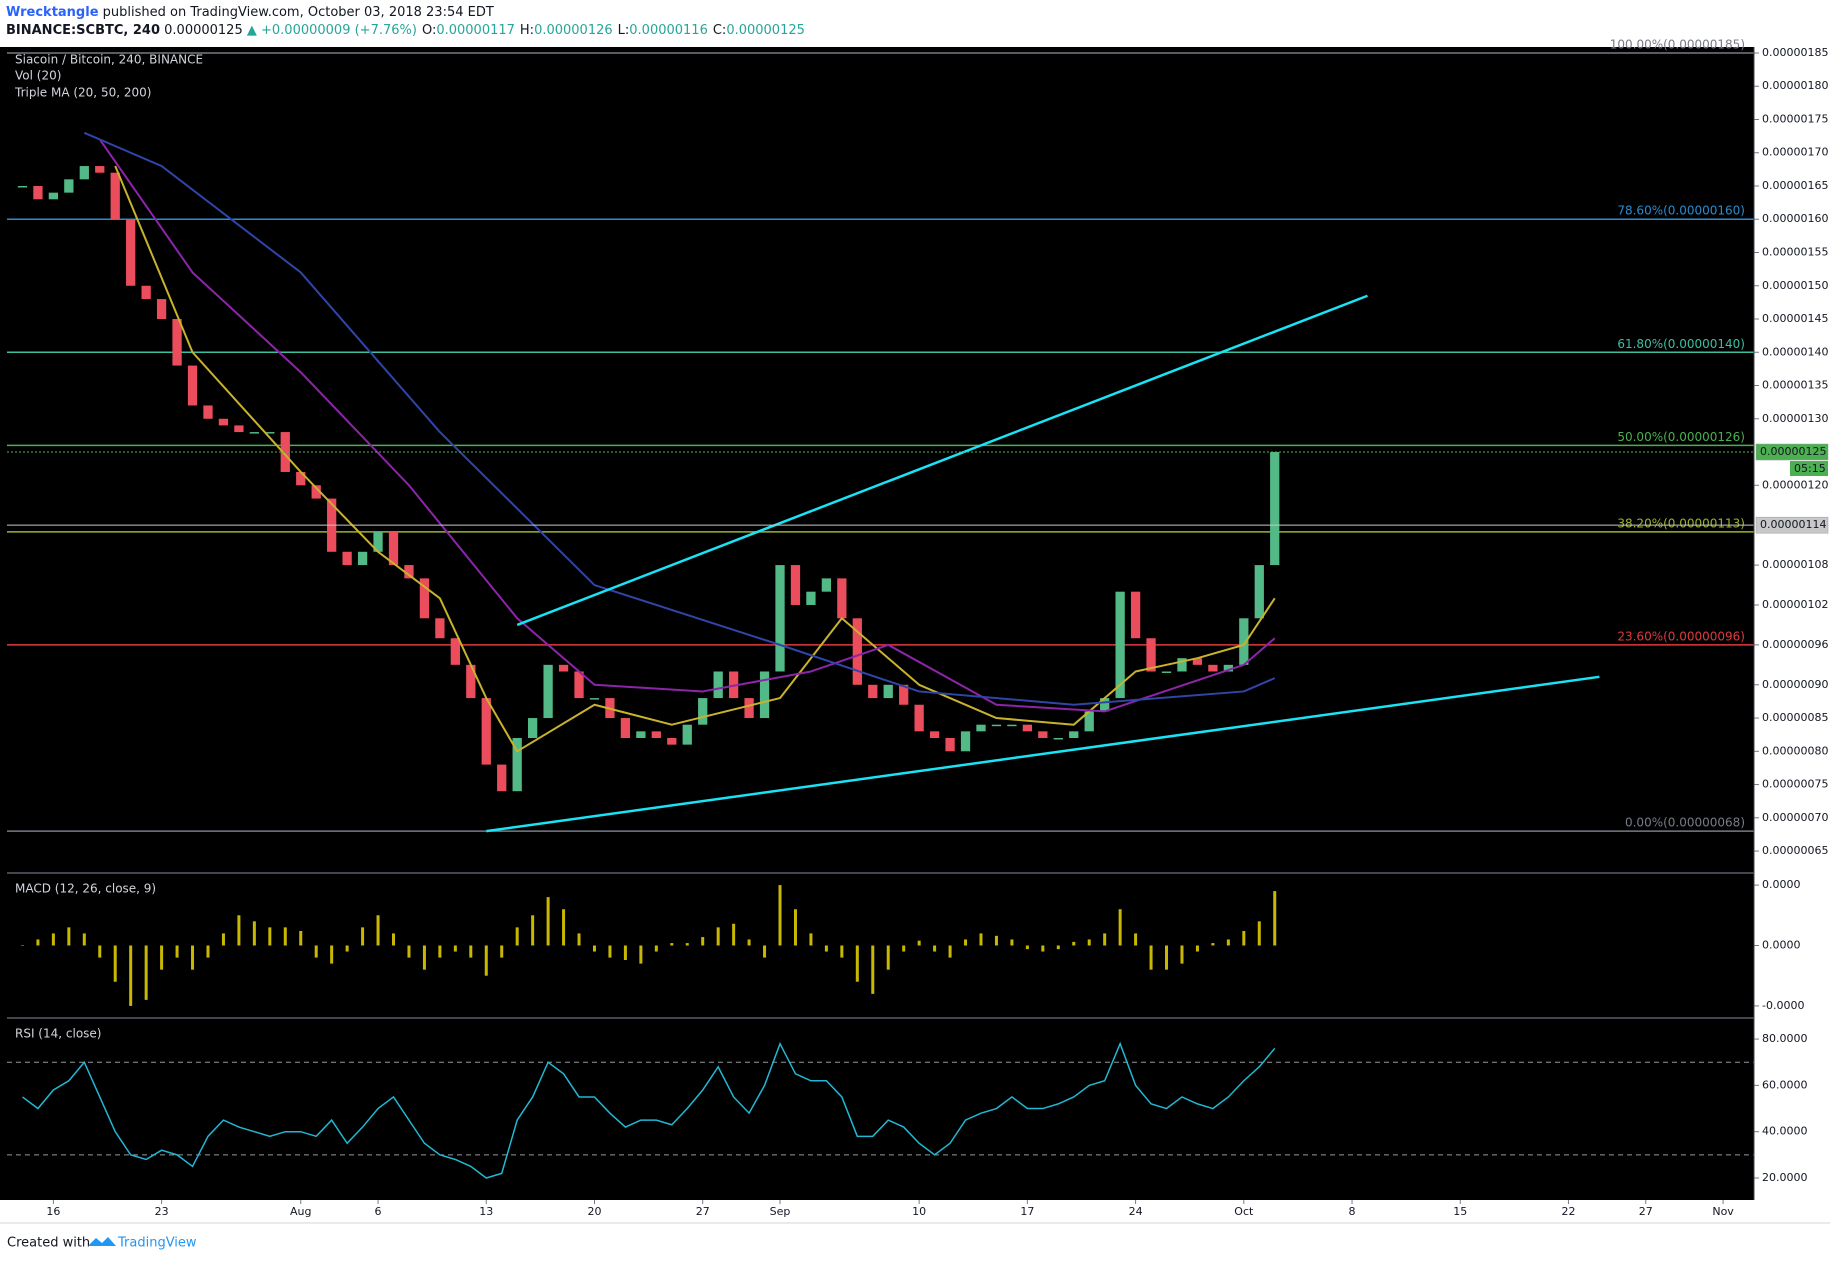 This screenshot has width=1830, height=1261. Describe the element at coordinates (1795, 118) in the screenshot. I see `y-tick-label: 0.00000175` at that location.